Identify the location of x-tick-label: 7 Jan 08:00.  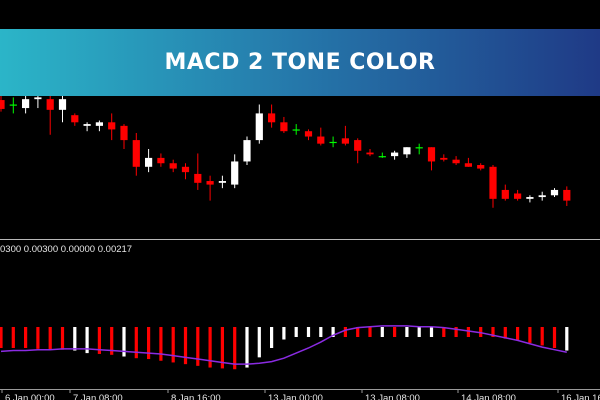
(98, 396).